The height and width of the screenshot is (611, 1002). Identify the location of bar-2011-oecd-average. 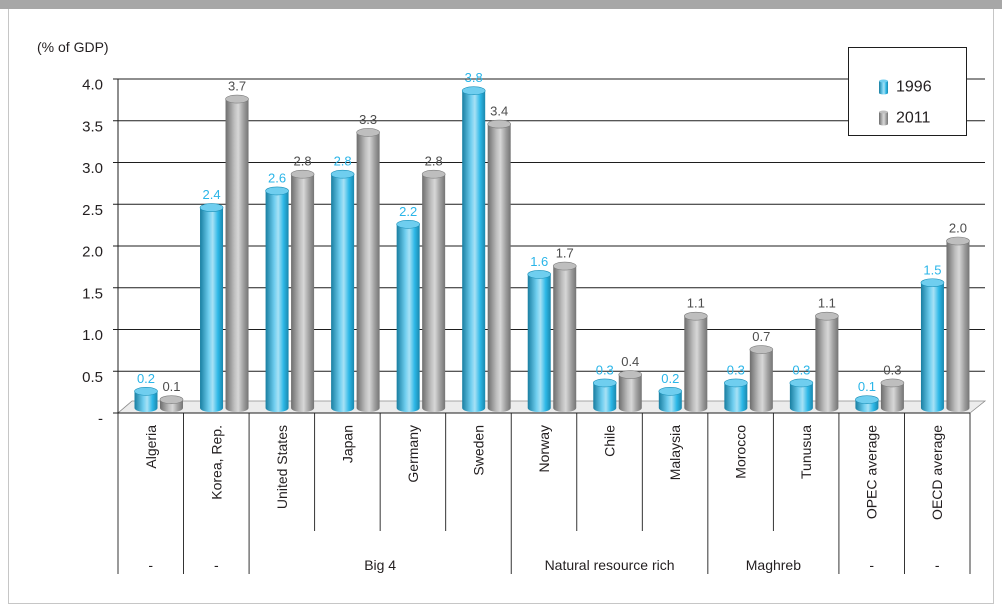
(958, 324).